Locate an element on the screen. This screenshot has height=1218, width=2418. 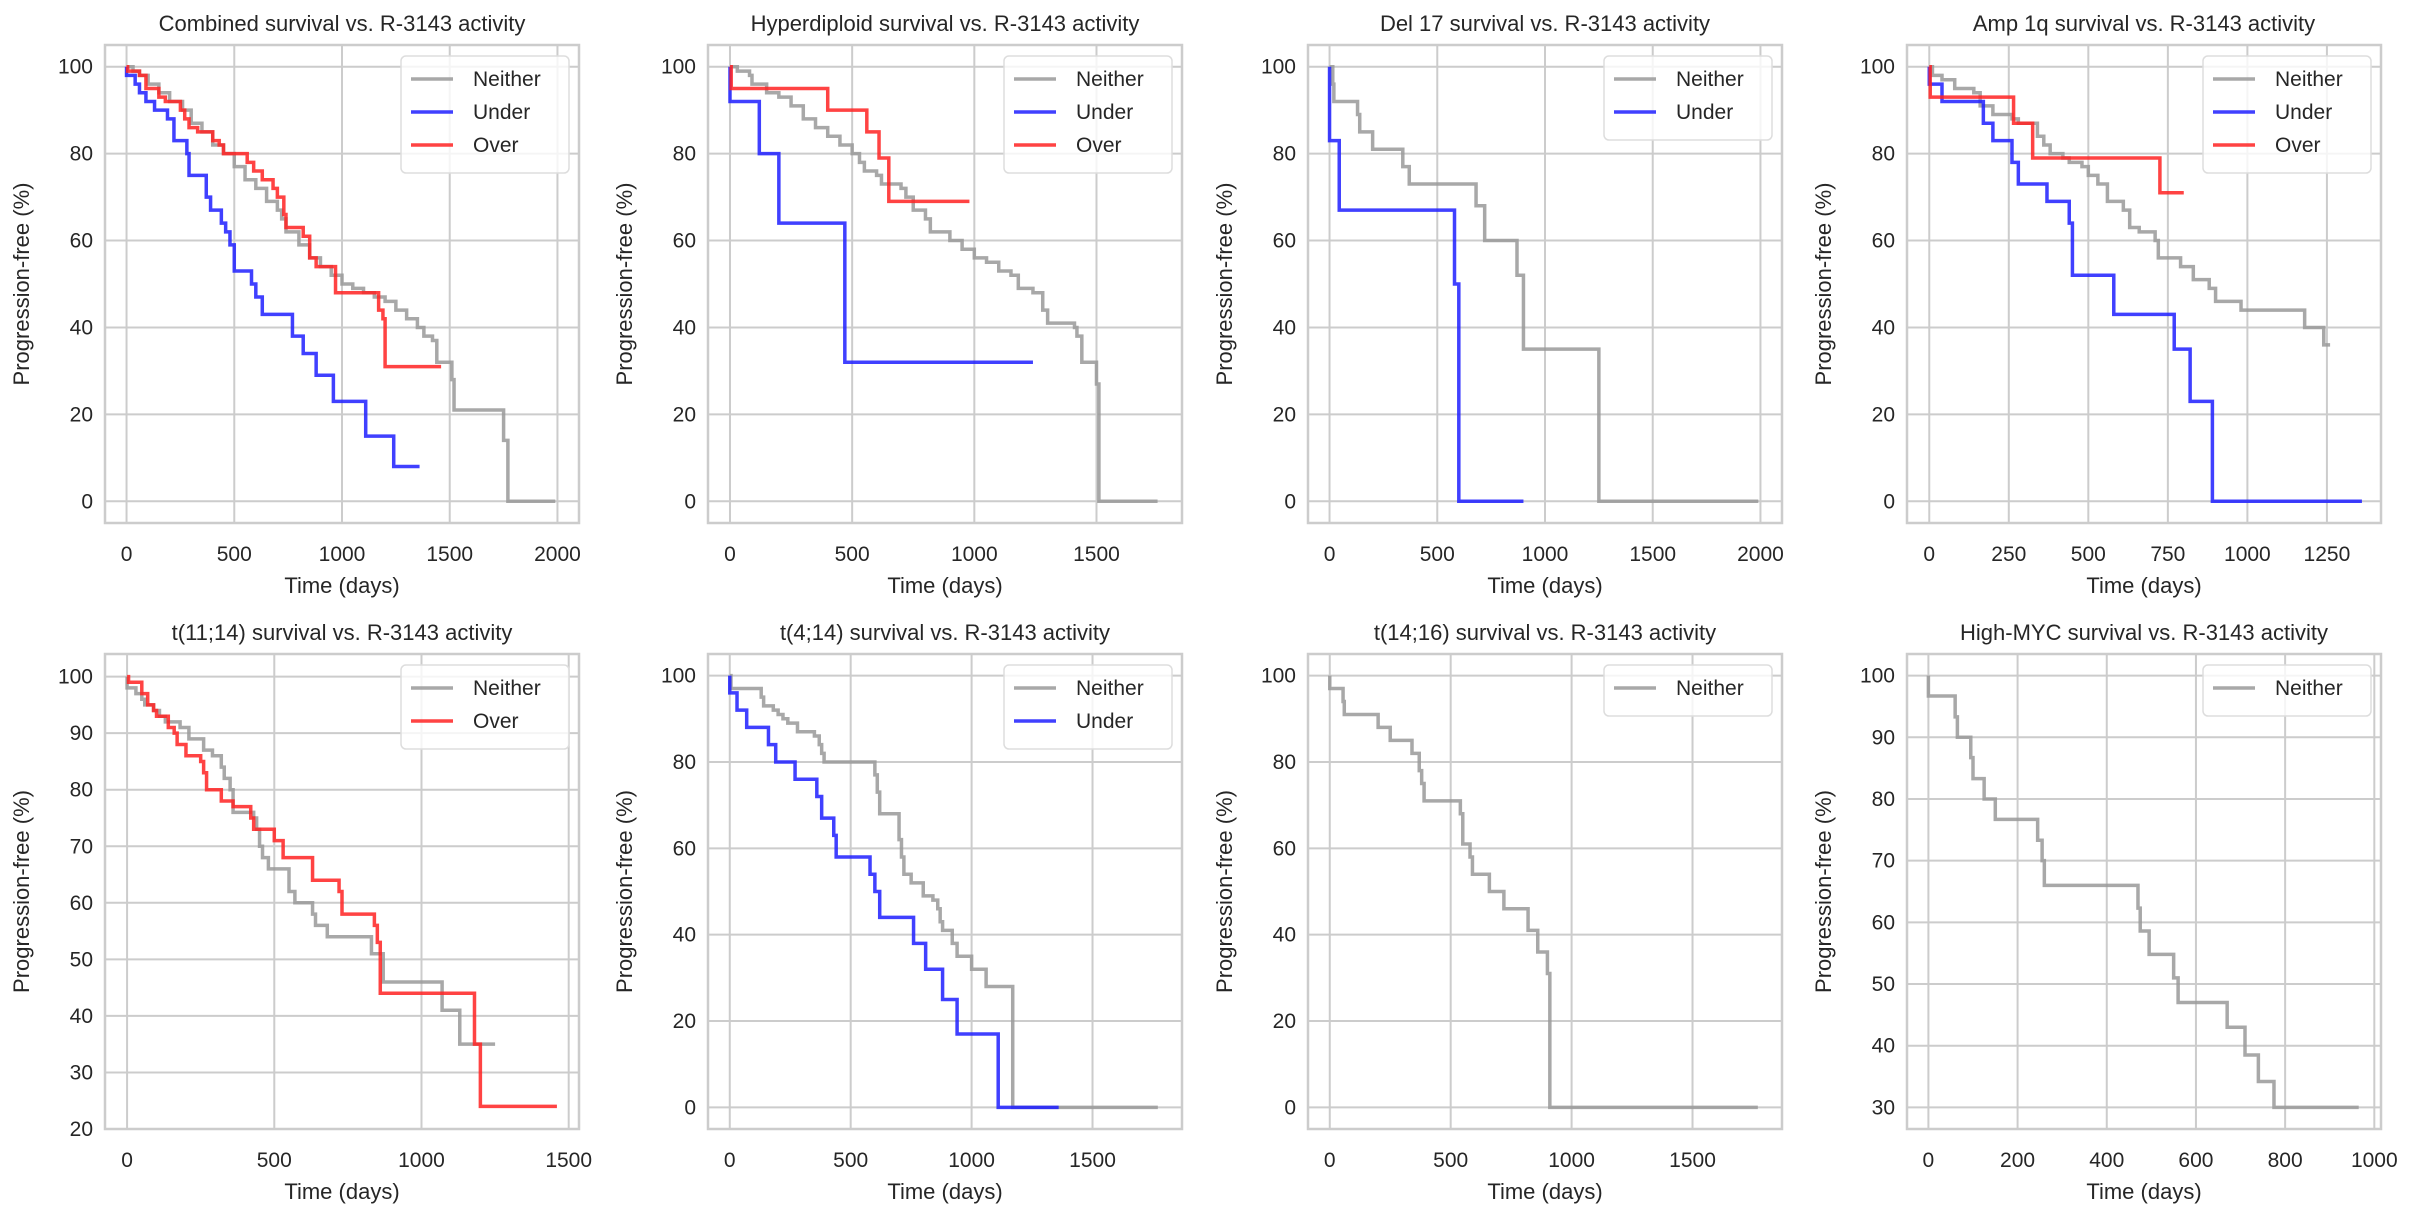
y-tick-label: 90 is located at coordinates (81, 733).